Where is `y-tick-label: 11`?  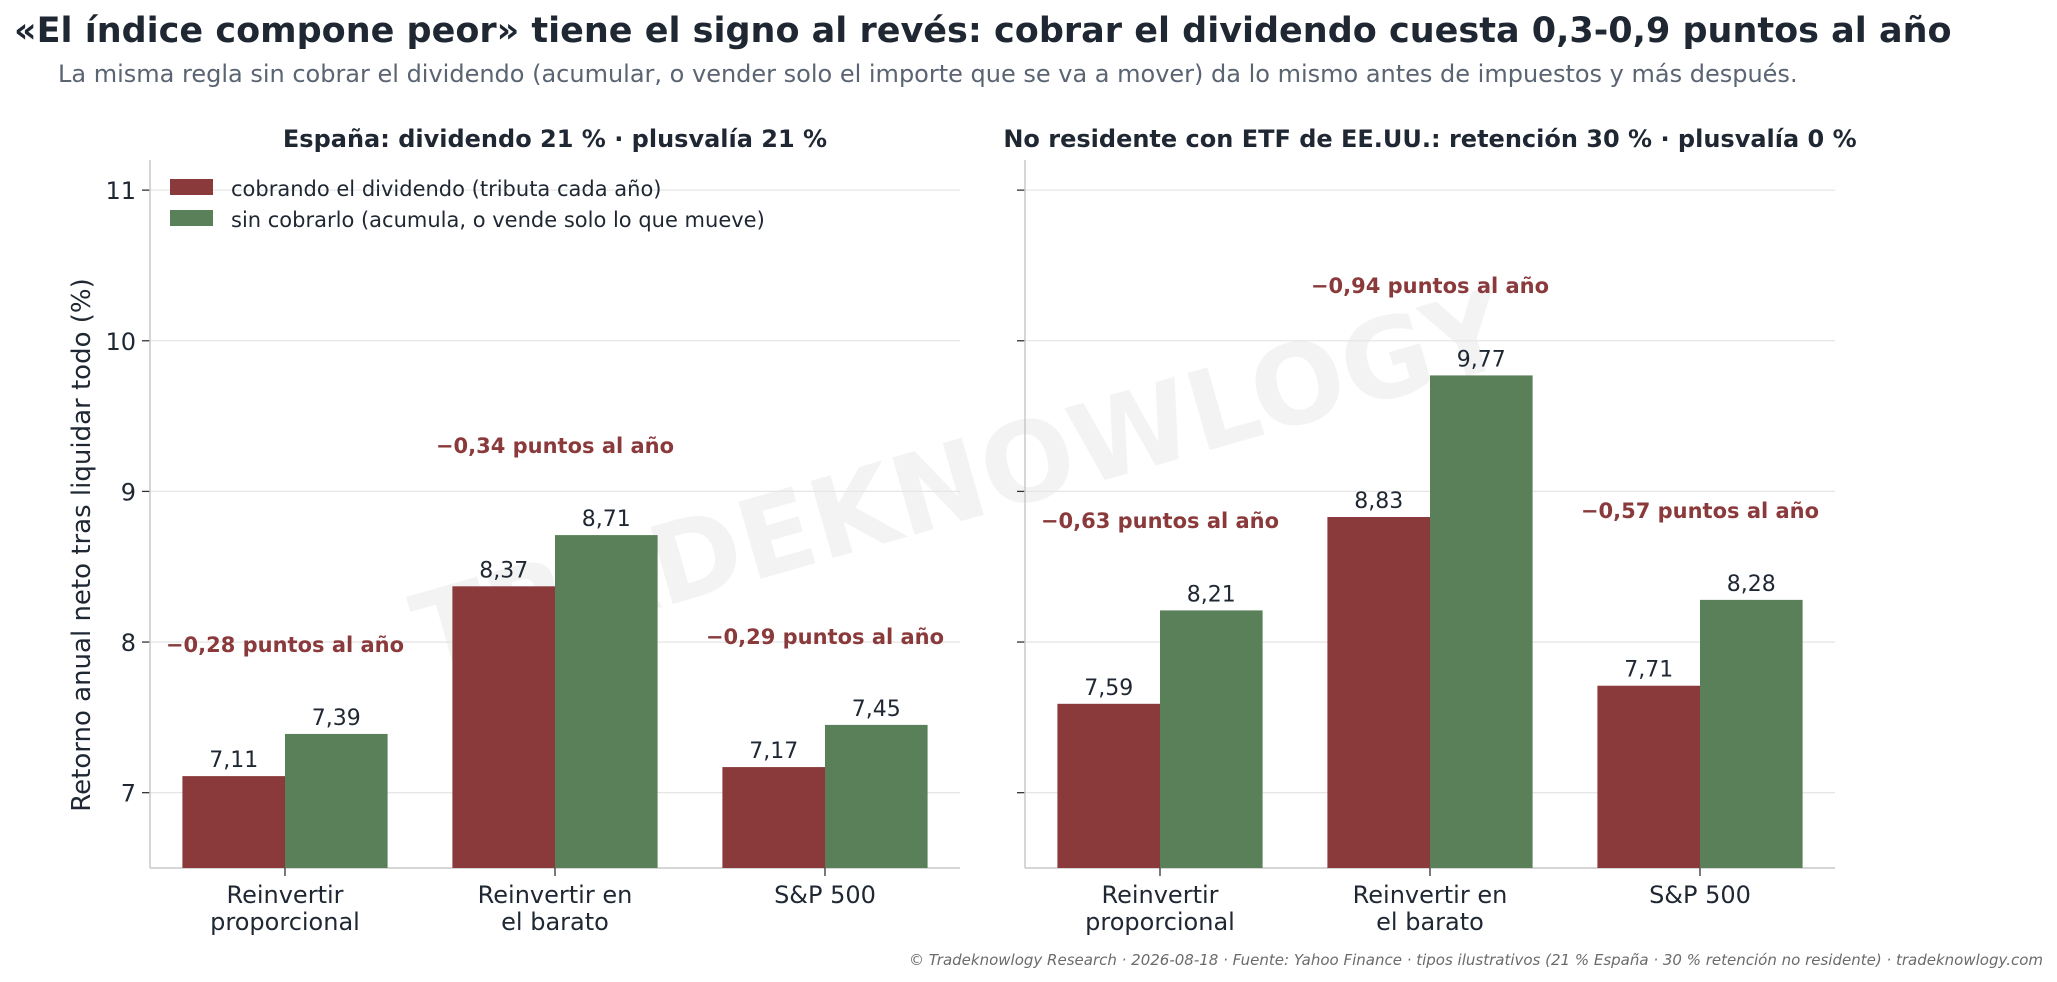 y-tick-label: 11 is located at coordinates (120, 191).